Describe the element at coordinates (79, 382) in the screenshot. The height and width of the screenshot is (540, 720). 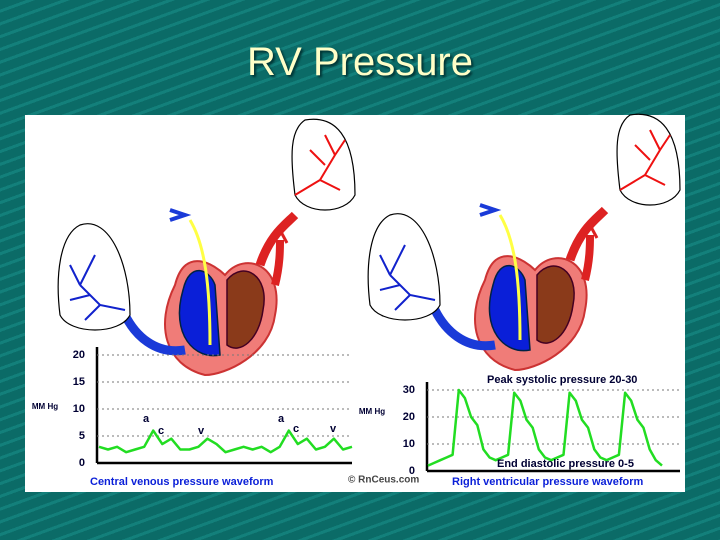
I see `y-tick-label: 15` at that location.